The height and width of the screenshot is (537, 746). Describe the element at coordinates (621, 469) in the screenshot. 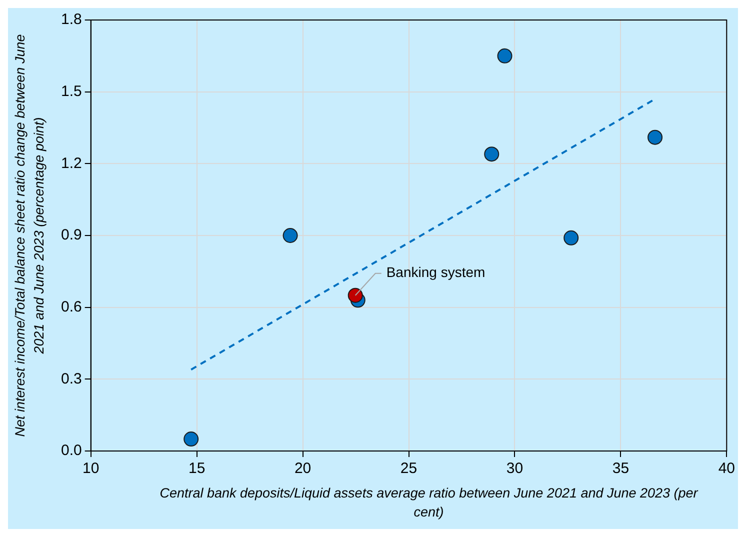

I see `x-tick-label: 35` at that location.